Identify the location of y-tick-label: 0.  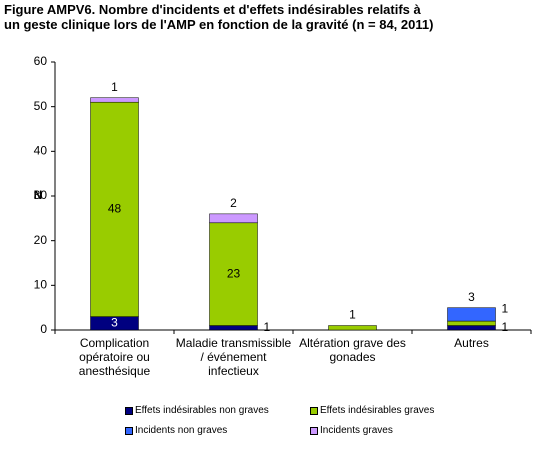
(43, 329).